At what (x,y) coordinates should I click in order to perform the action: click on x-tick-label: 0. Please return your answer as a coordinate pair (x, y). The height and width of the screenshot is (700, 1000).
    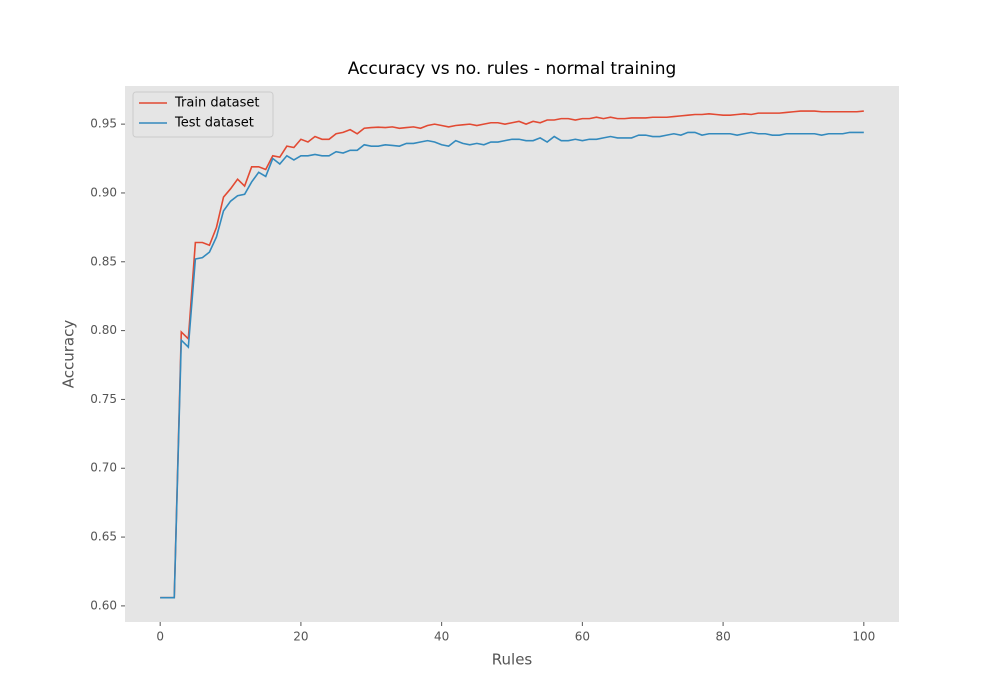
    Looking at the image, I should click on (160, 637).